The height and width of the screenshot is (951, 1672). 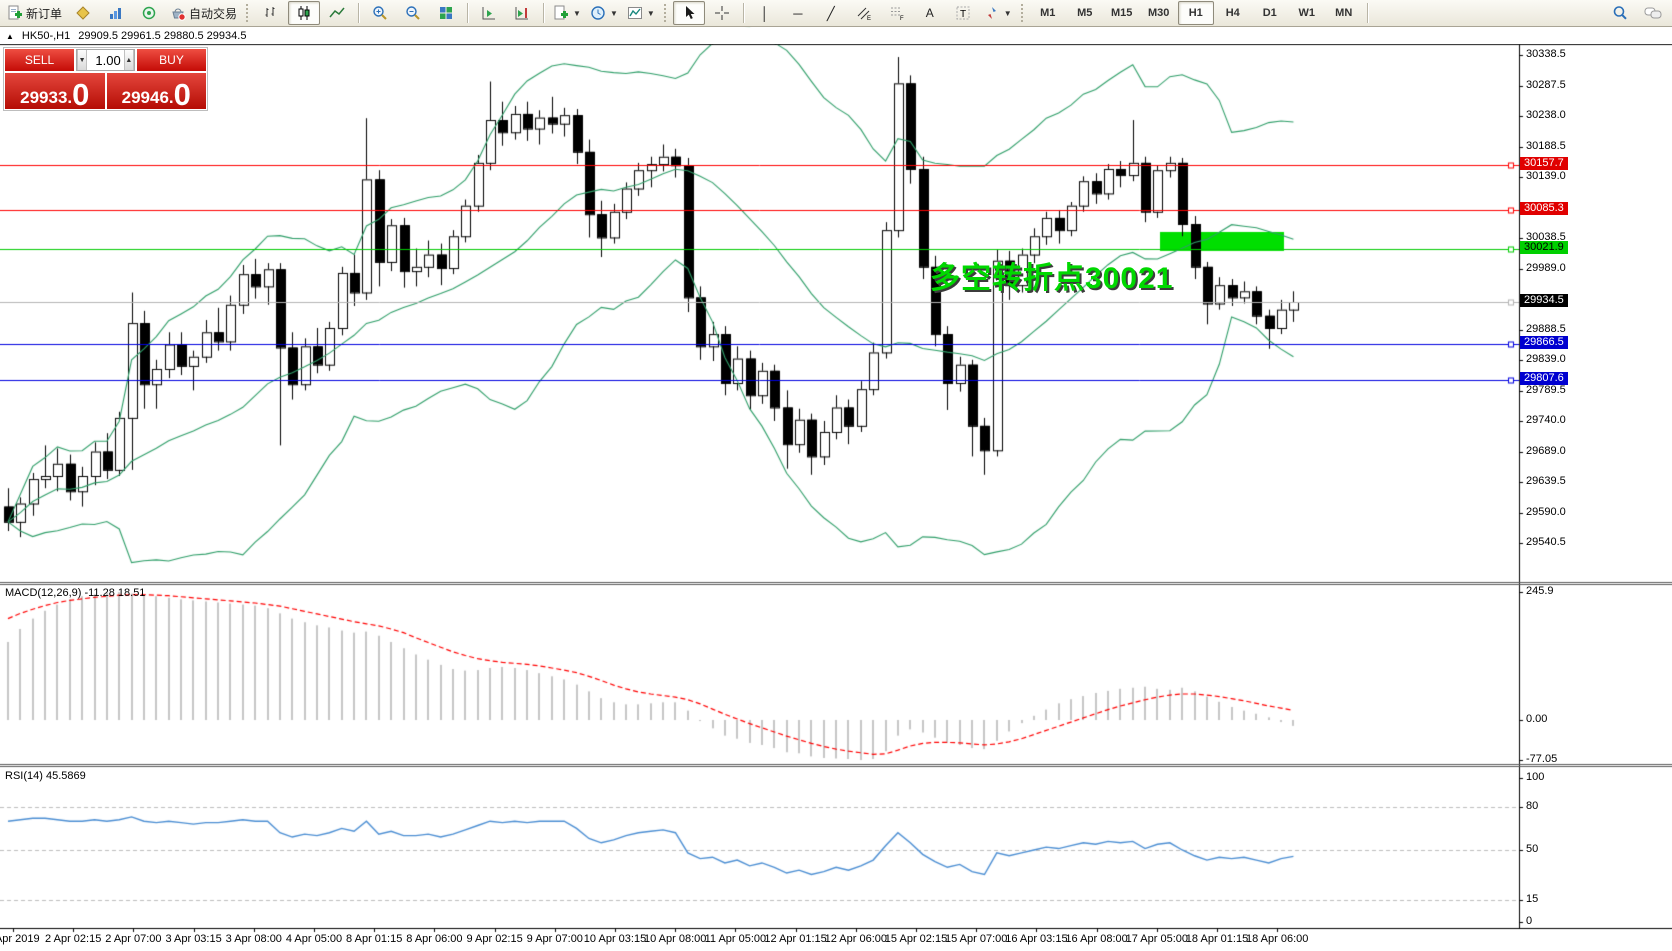 What do you see at coordinates (1546, 53) in the screenshot?
I see `price-tick-label: 30338.5` at bounding box center [1546, 53].